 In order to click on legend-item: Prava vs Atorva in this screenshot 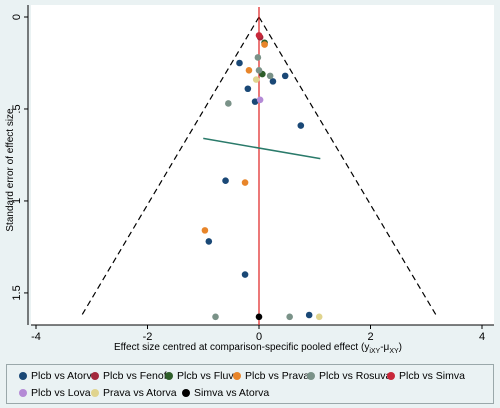, I will do `click(134, 393)`.